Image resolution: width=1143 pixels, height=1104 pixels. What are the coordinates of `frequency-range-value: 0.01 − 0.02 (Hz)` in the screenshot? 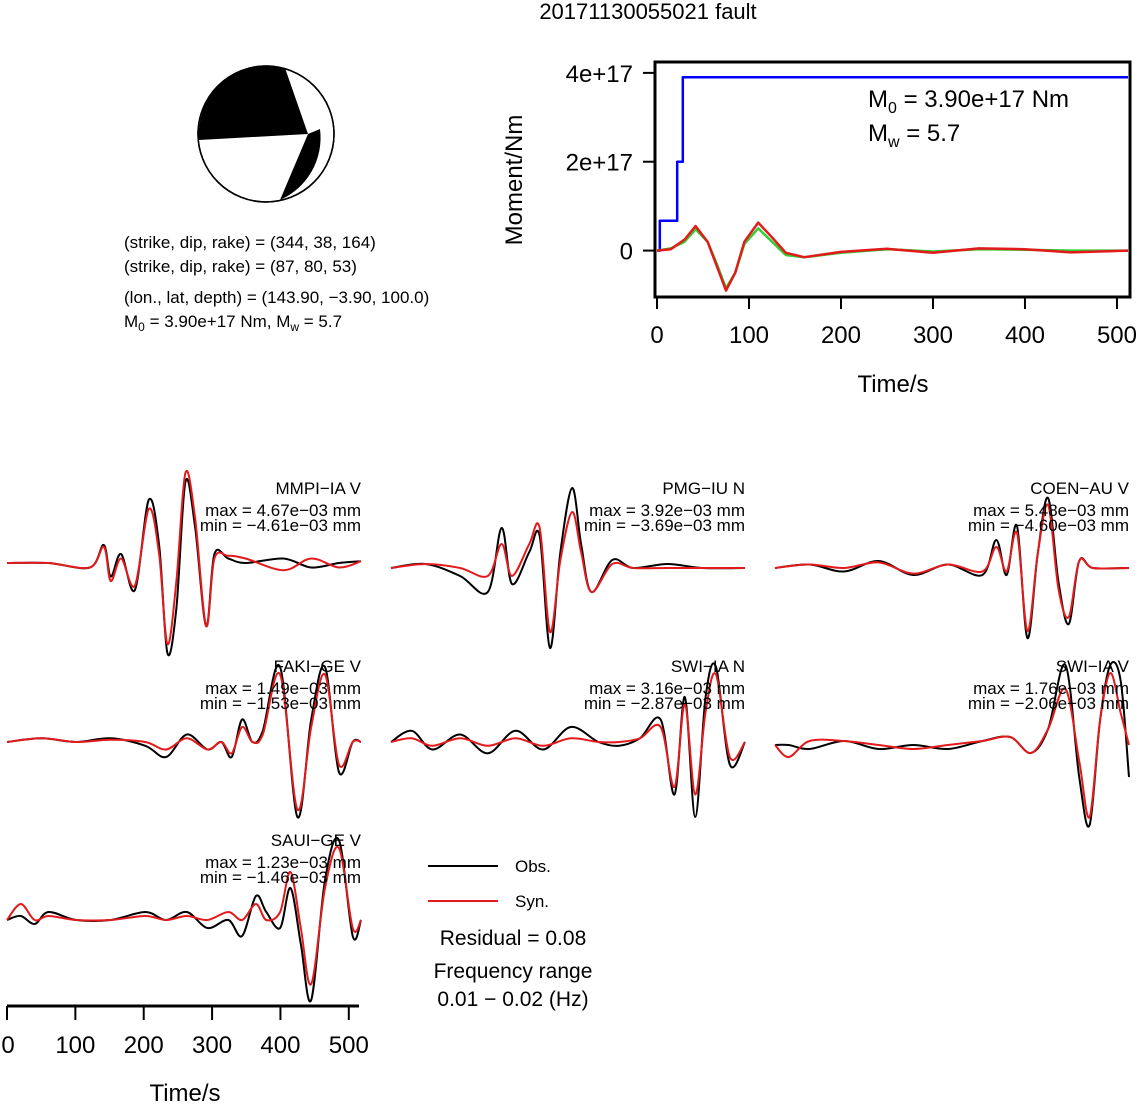 It's located at (512, 999).